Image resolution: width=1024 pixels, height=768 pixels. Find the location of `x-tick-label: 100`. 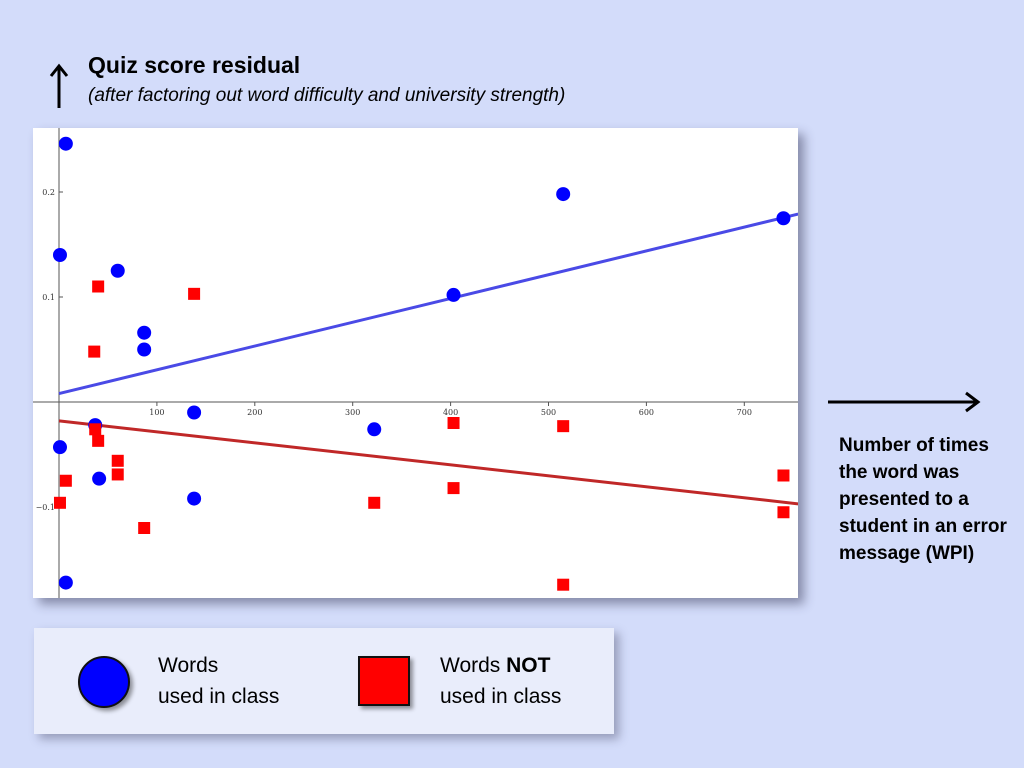

x-tick-label: 100 is located at coordinates (156, 412).